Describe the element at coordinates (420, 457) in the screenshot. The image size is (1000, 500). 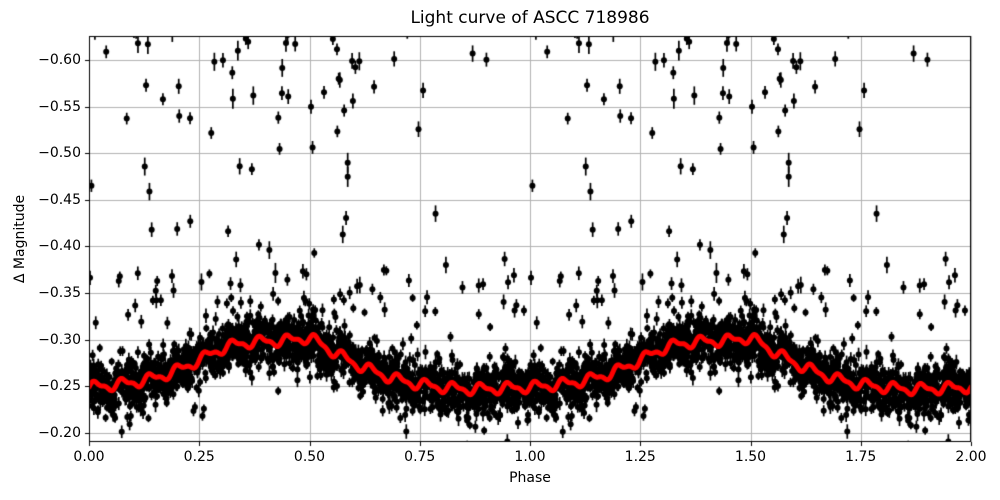
I see `x-tick-label: 0.75` at that location.